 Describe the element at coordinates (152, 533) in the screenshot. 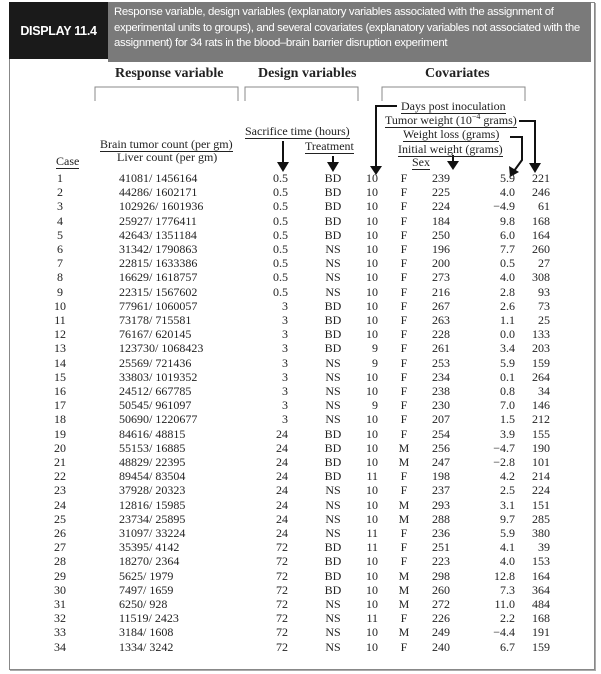

I see `brain-liver-cell: 31097/ 33224` at that location.